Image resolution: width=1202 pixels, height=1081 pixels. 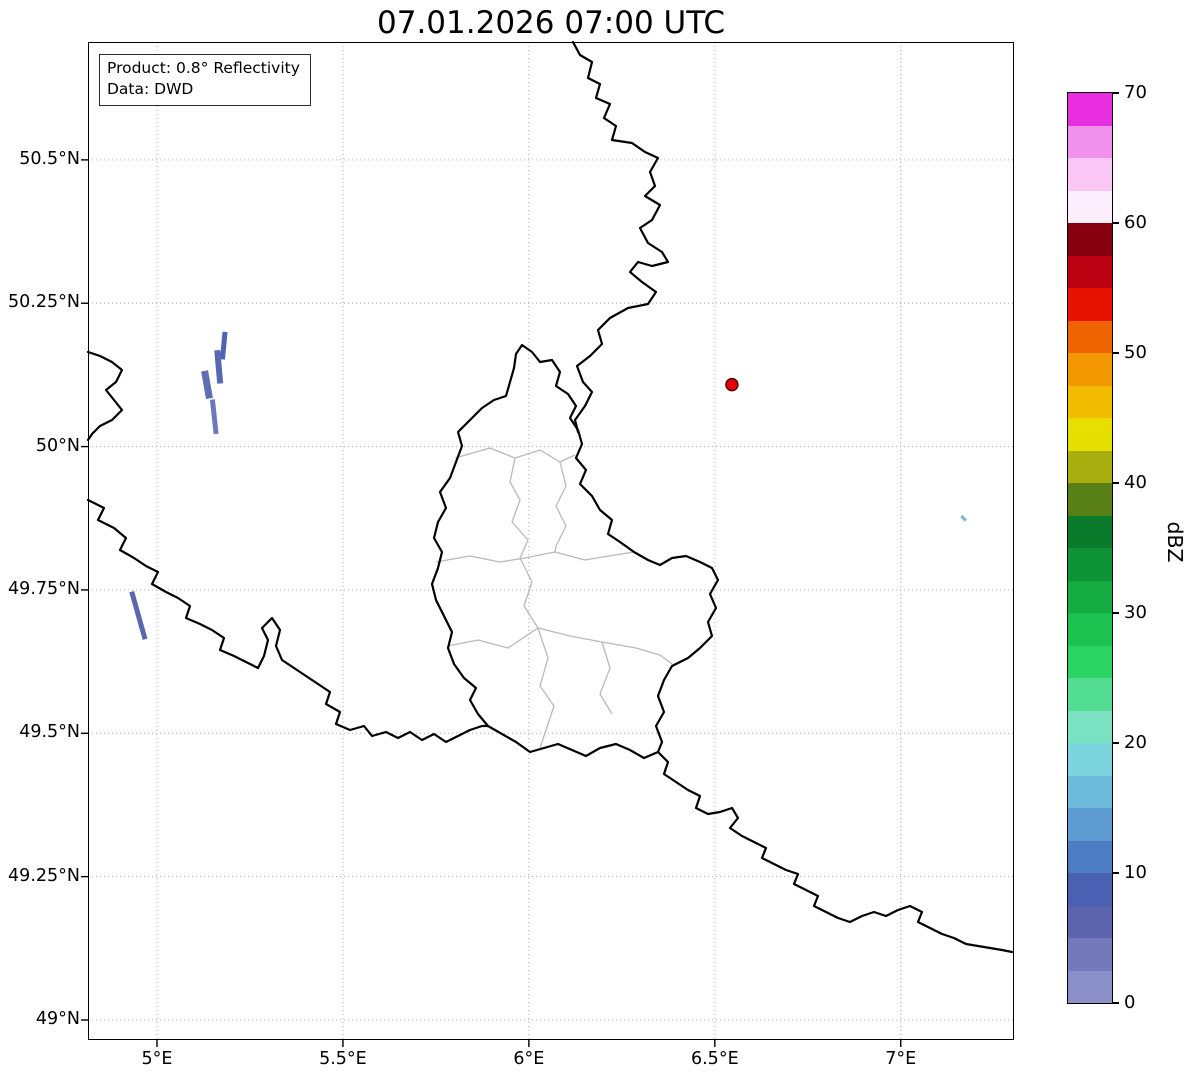 I want to click on colorbar-tick-label: 60, so click(x=1135, y=222).